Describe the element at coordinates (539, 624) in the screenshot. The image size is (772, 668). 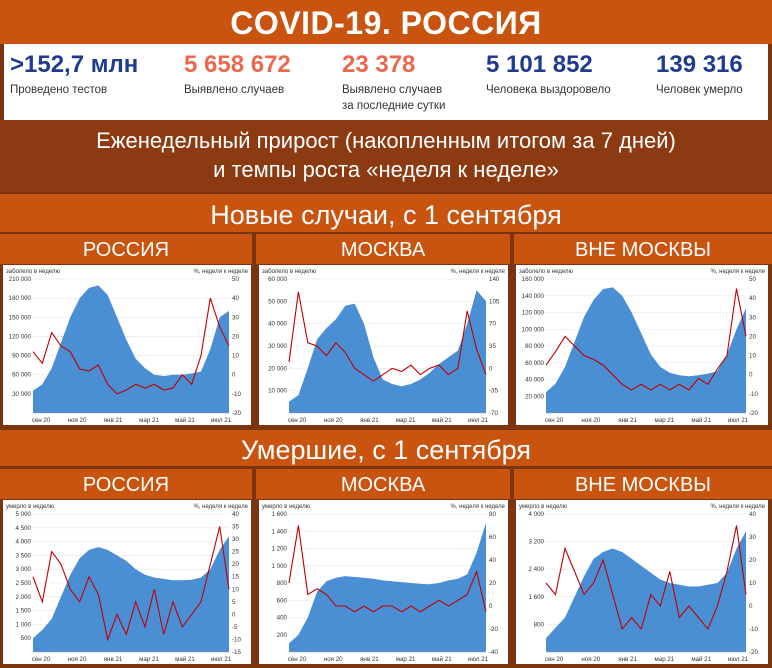
I see `y-tick-left: 800` at that location.